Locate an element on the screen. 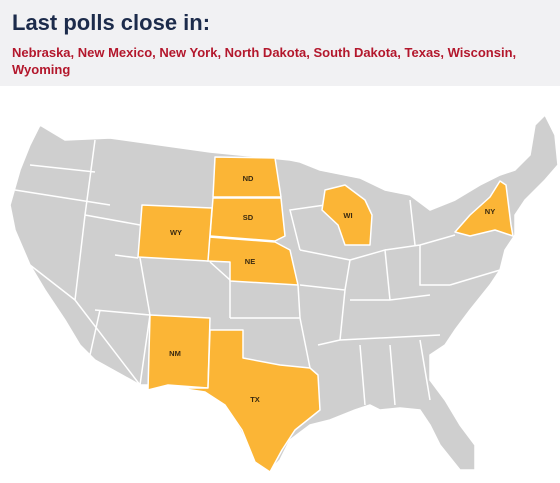 The image size is (560, 483). state-tx is located at coordinates (249, 401).